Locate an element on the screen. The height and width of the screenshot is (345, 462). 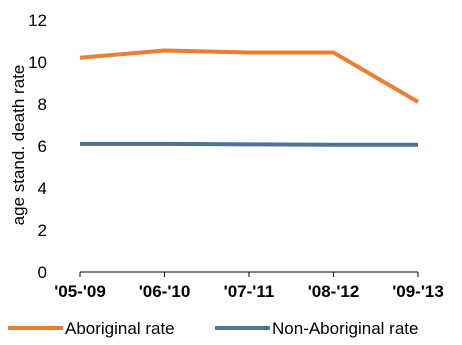
y-tick-label: 8 is located at coordinates (42, 104).